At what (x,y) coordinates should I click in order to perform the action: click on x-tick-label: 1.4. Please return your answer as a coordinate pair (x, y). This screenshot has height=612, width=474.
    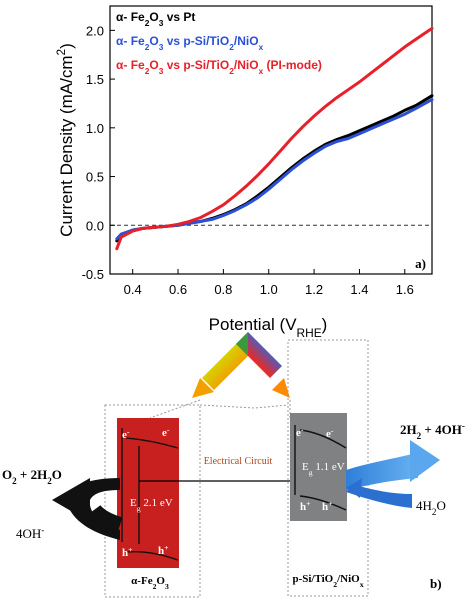
    Looking at the image, I should click on (359, 289).